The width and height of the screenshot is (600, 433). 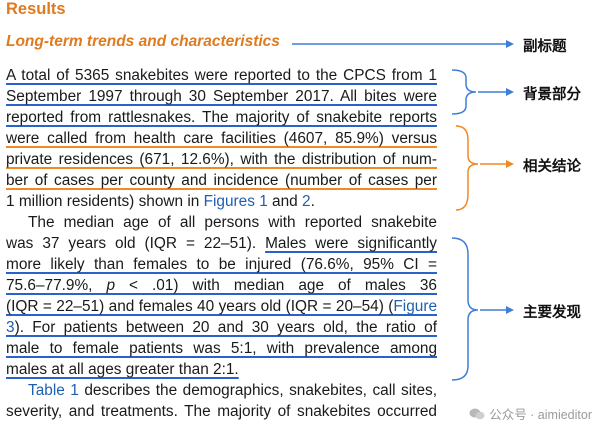 What do you see at coordinates (479, 309) in the screenshot?
I see `findings-brace` at bounding box center [479, 309].